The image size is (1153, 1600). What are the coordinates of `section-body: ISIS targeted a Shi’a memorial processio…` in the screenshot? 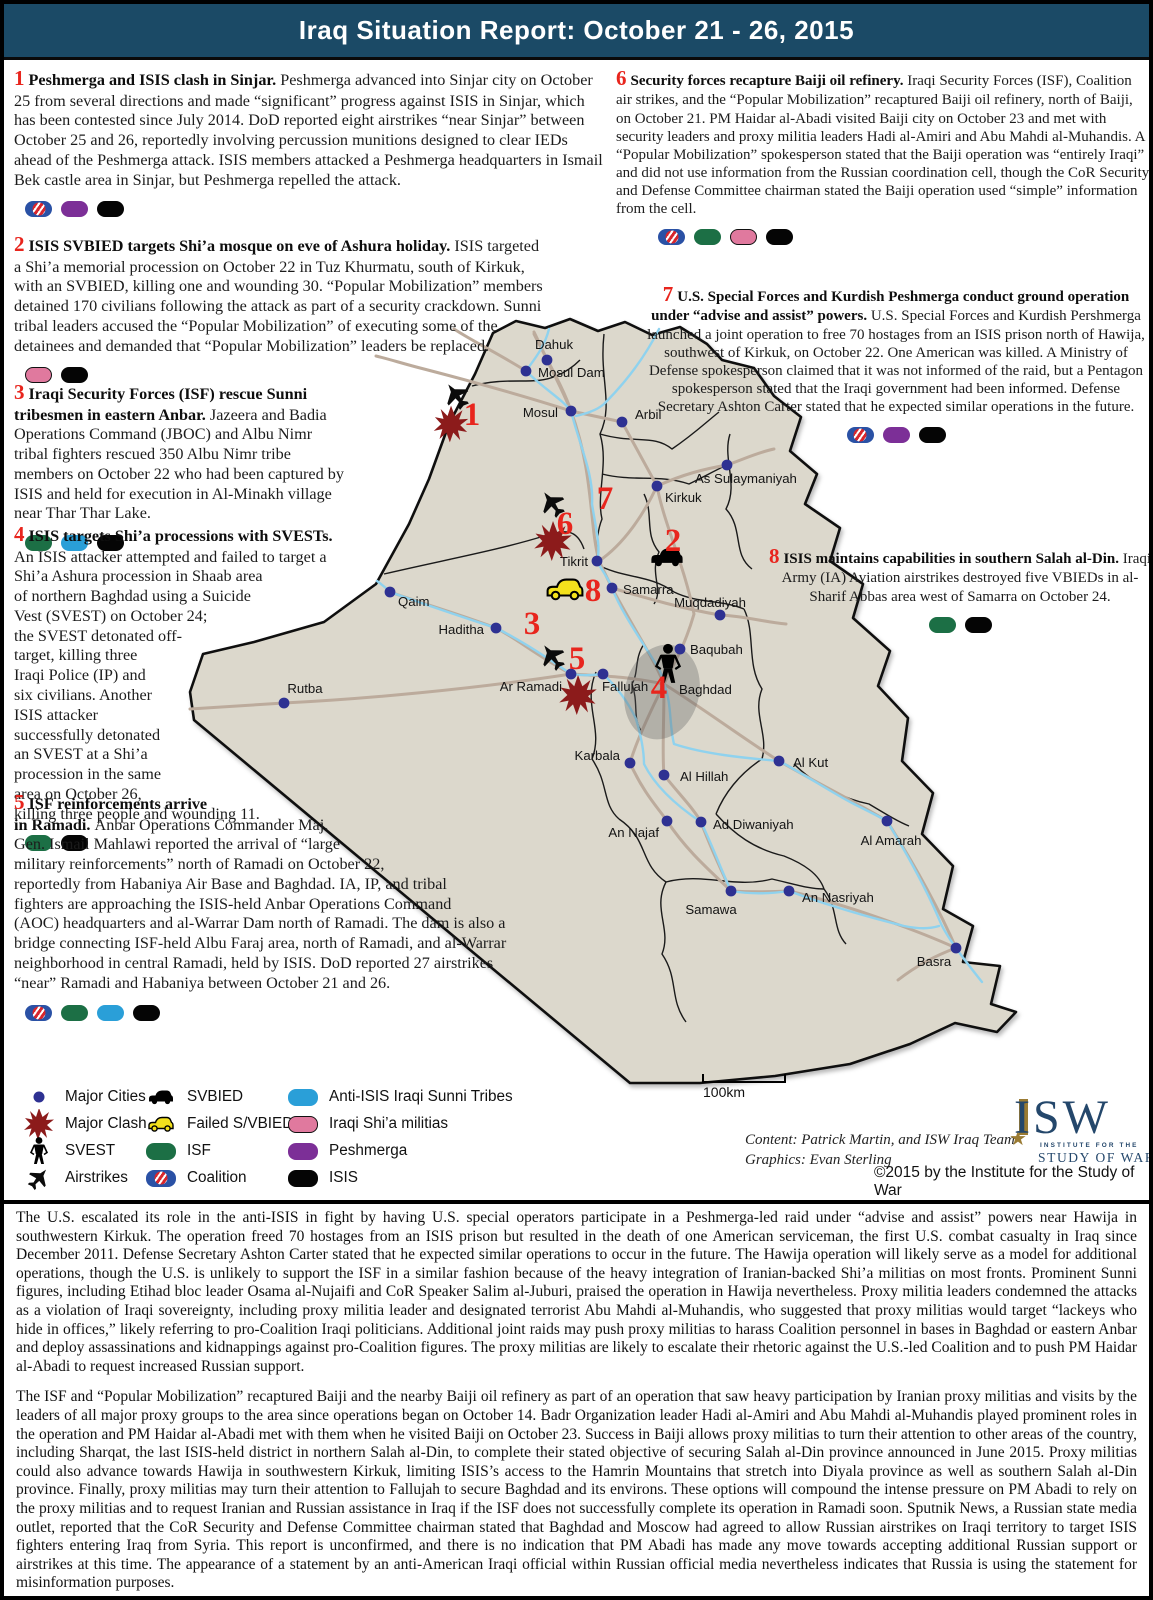 It's located at (278, 296).